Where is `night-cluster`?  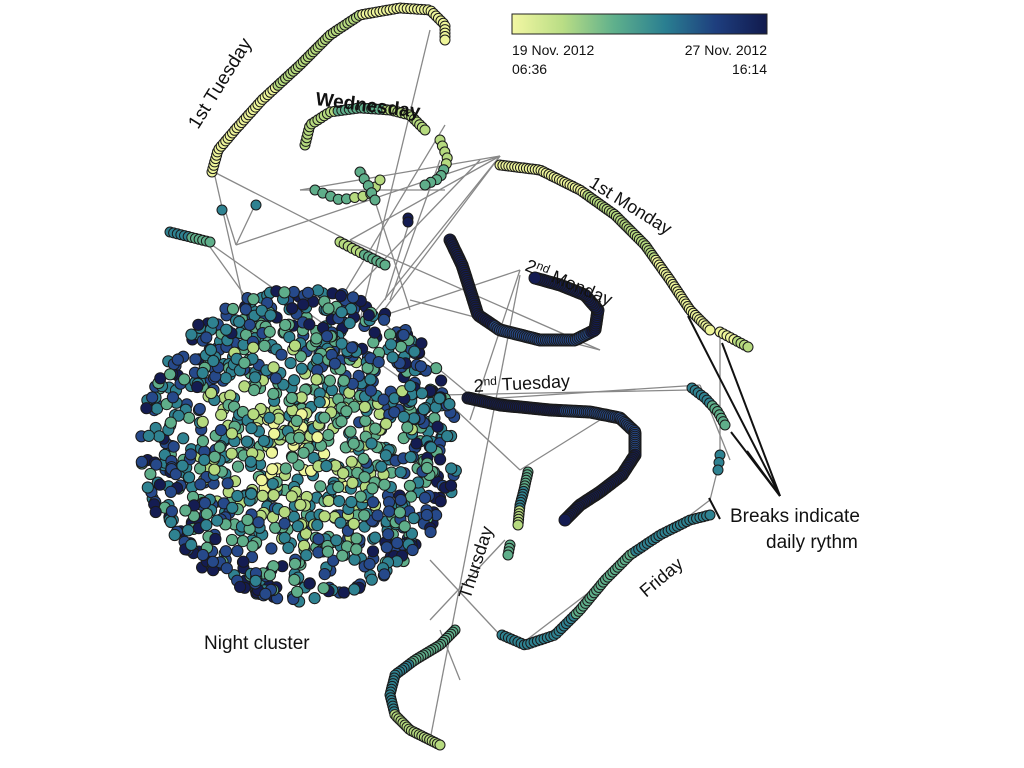 night-cluster is located at coordinates (298, 446).